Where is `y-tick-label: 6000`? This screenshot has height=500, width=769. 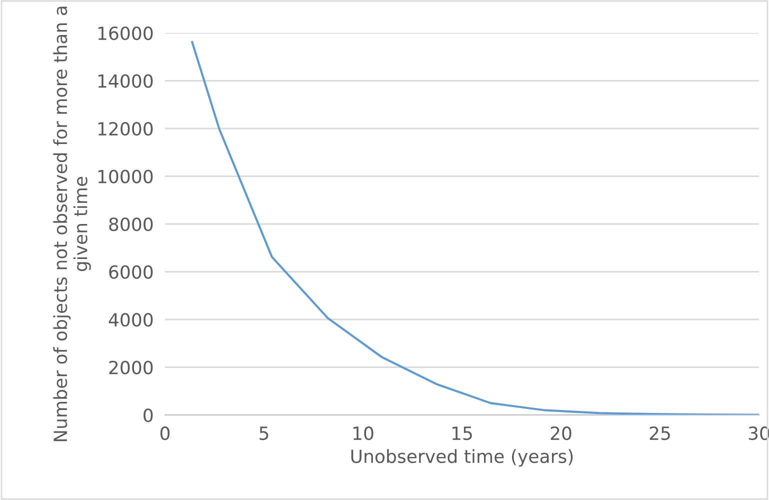 y-tick-label: 6000 is located at coordinates (131, 272).